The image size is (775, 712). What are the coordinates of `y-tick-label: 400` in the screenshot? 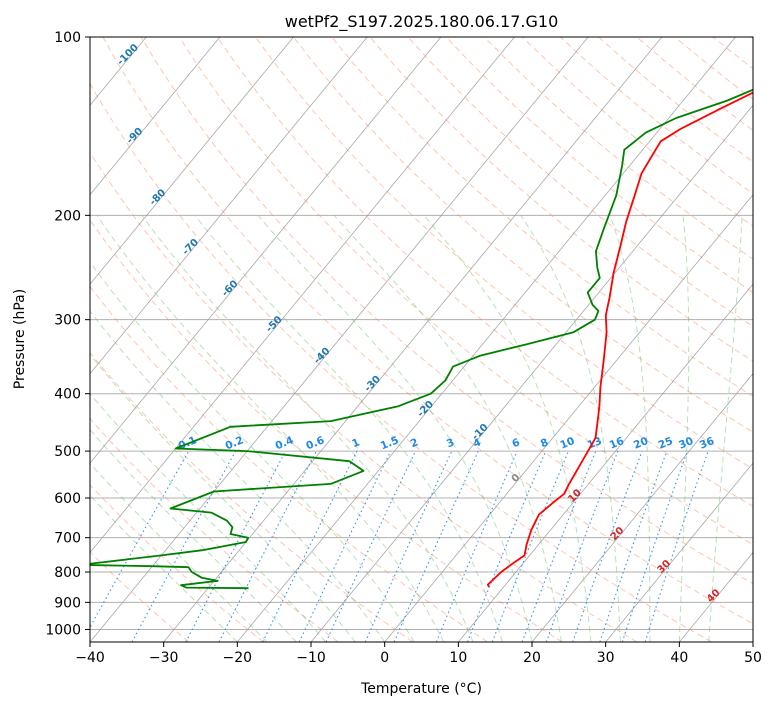 It's located at (67, 395).